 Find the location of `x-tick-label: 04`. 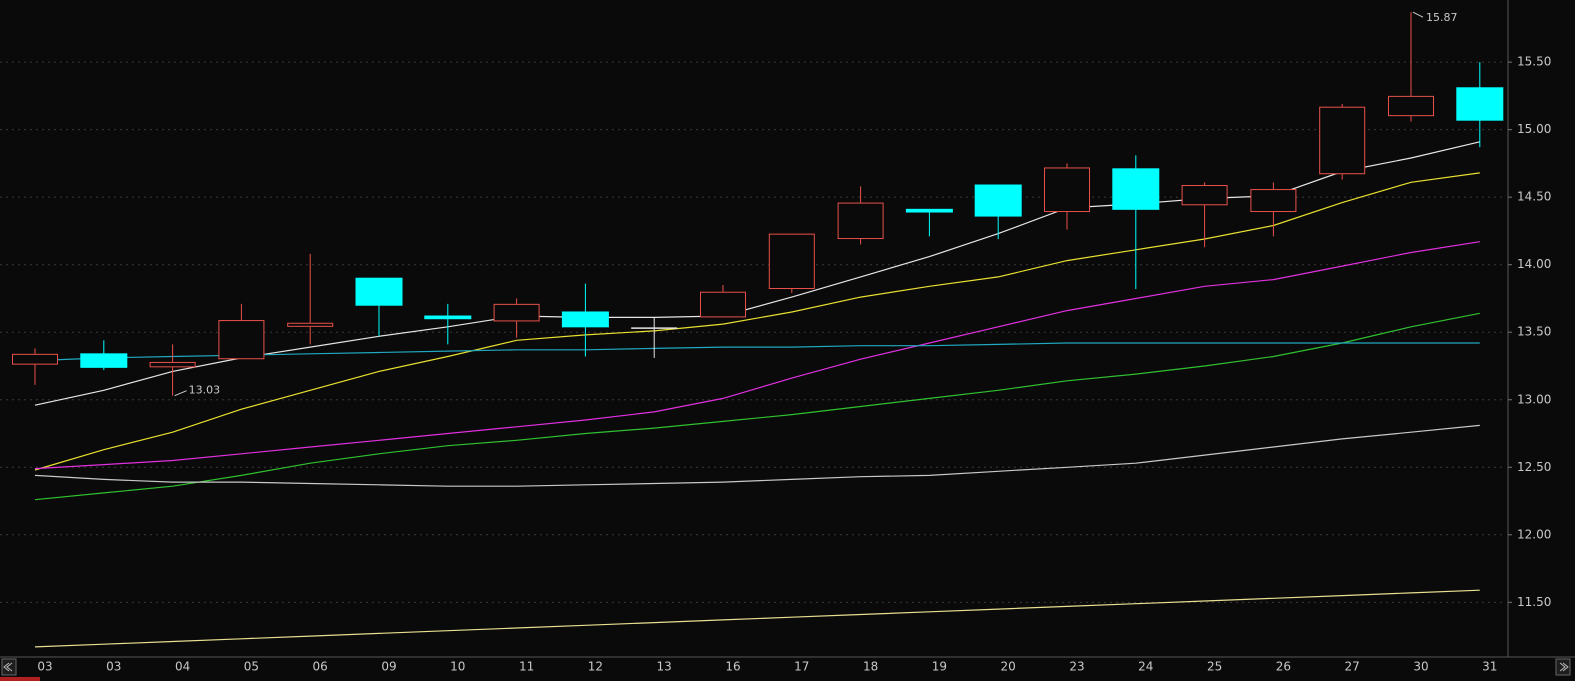

x-tick-label: 04 is located at coordinates (182, 667).